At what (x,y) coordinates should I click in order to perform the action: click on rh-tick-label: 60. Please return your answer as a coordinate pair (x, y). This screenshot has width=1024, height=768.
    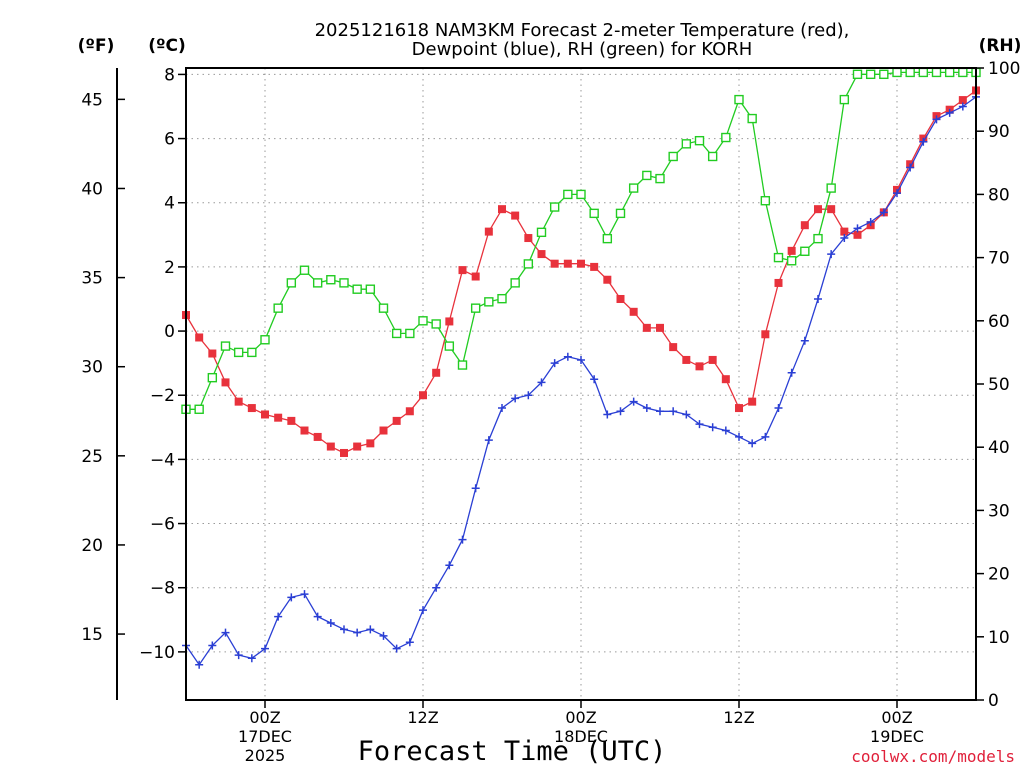
    Looking at the image, I should click on (999, 322).